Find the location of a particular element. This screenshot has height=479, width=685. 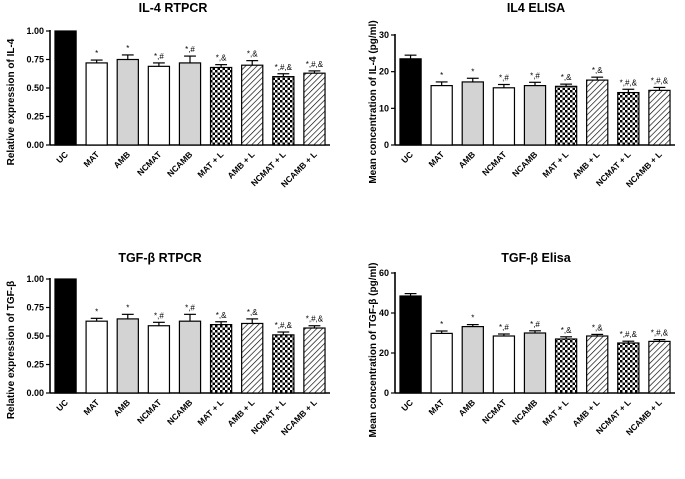

y-tick-label: 20 is located at coordinates (384, 72).